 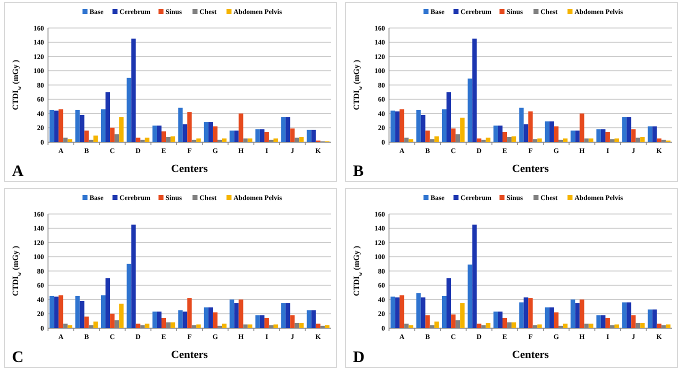 What do you see at coordinates (359, 357) in the screenshot?
I see `text: D` at bounding box center [359, 357].